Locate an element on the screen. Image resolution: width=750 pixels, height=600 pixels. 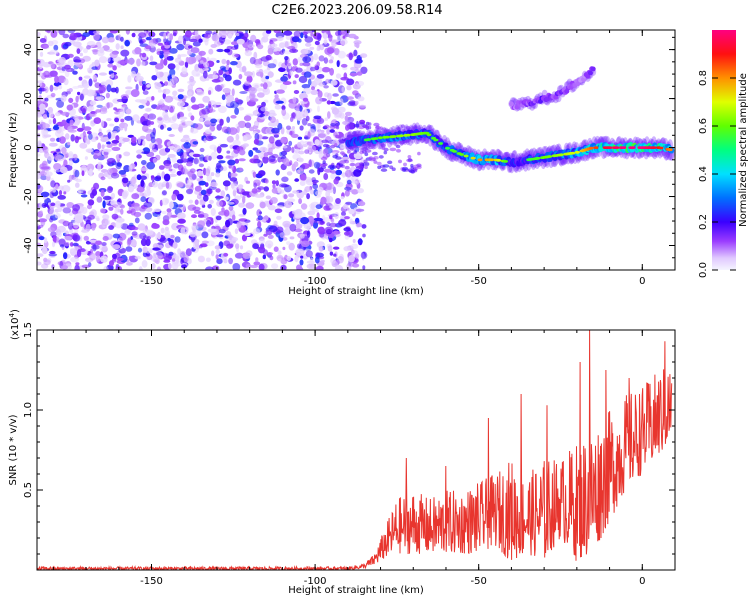
spectrogram-ylabel: Frequency (Hz) is located at coordinates (13, 150).